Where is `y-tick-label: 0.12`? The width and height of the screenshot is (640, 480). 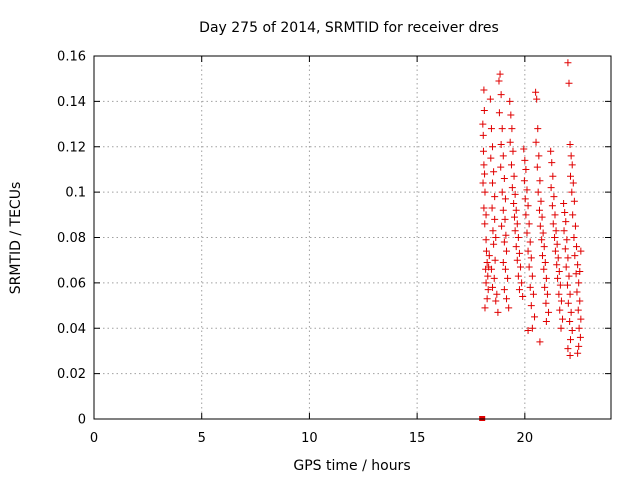
y-tick-label: 0.12 is located at coordinates (71, 147).